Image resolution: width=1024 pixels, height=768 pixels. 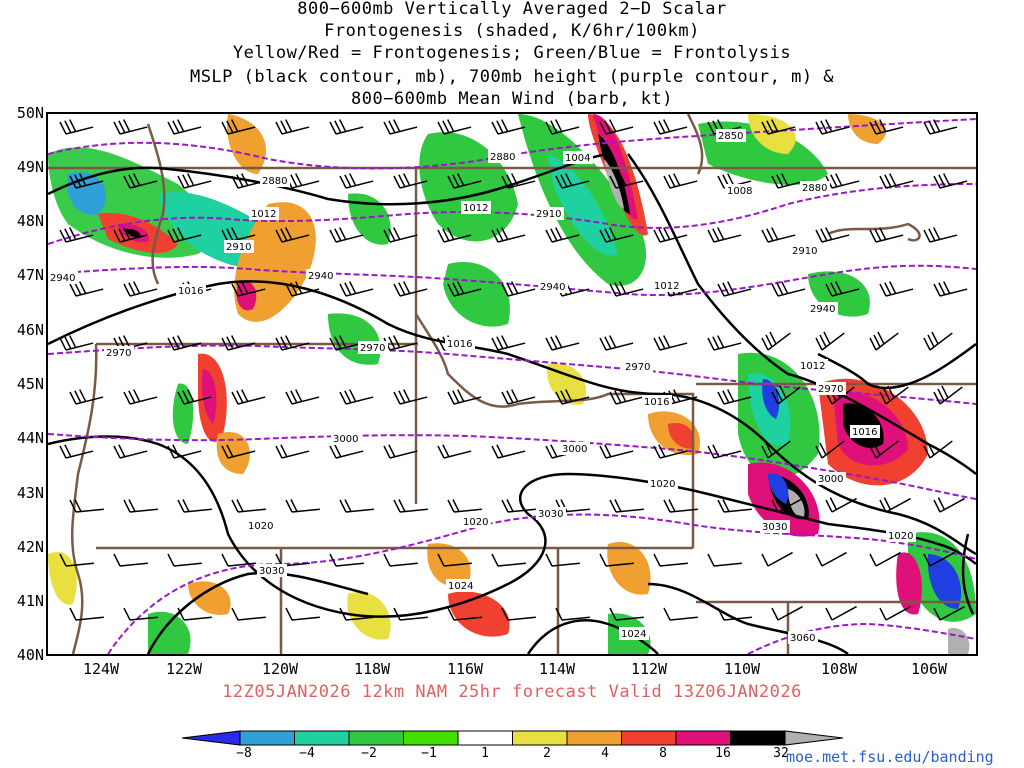 I want to click on mslp-label: 1024, so click(x=633, y=634).